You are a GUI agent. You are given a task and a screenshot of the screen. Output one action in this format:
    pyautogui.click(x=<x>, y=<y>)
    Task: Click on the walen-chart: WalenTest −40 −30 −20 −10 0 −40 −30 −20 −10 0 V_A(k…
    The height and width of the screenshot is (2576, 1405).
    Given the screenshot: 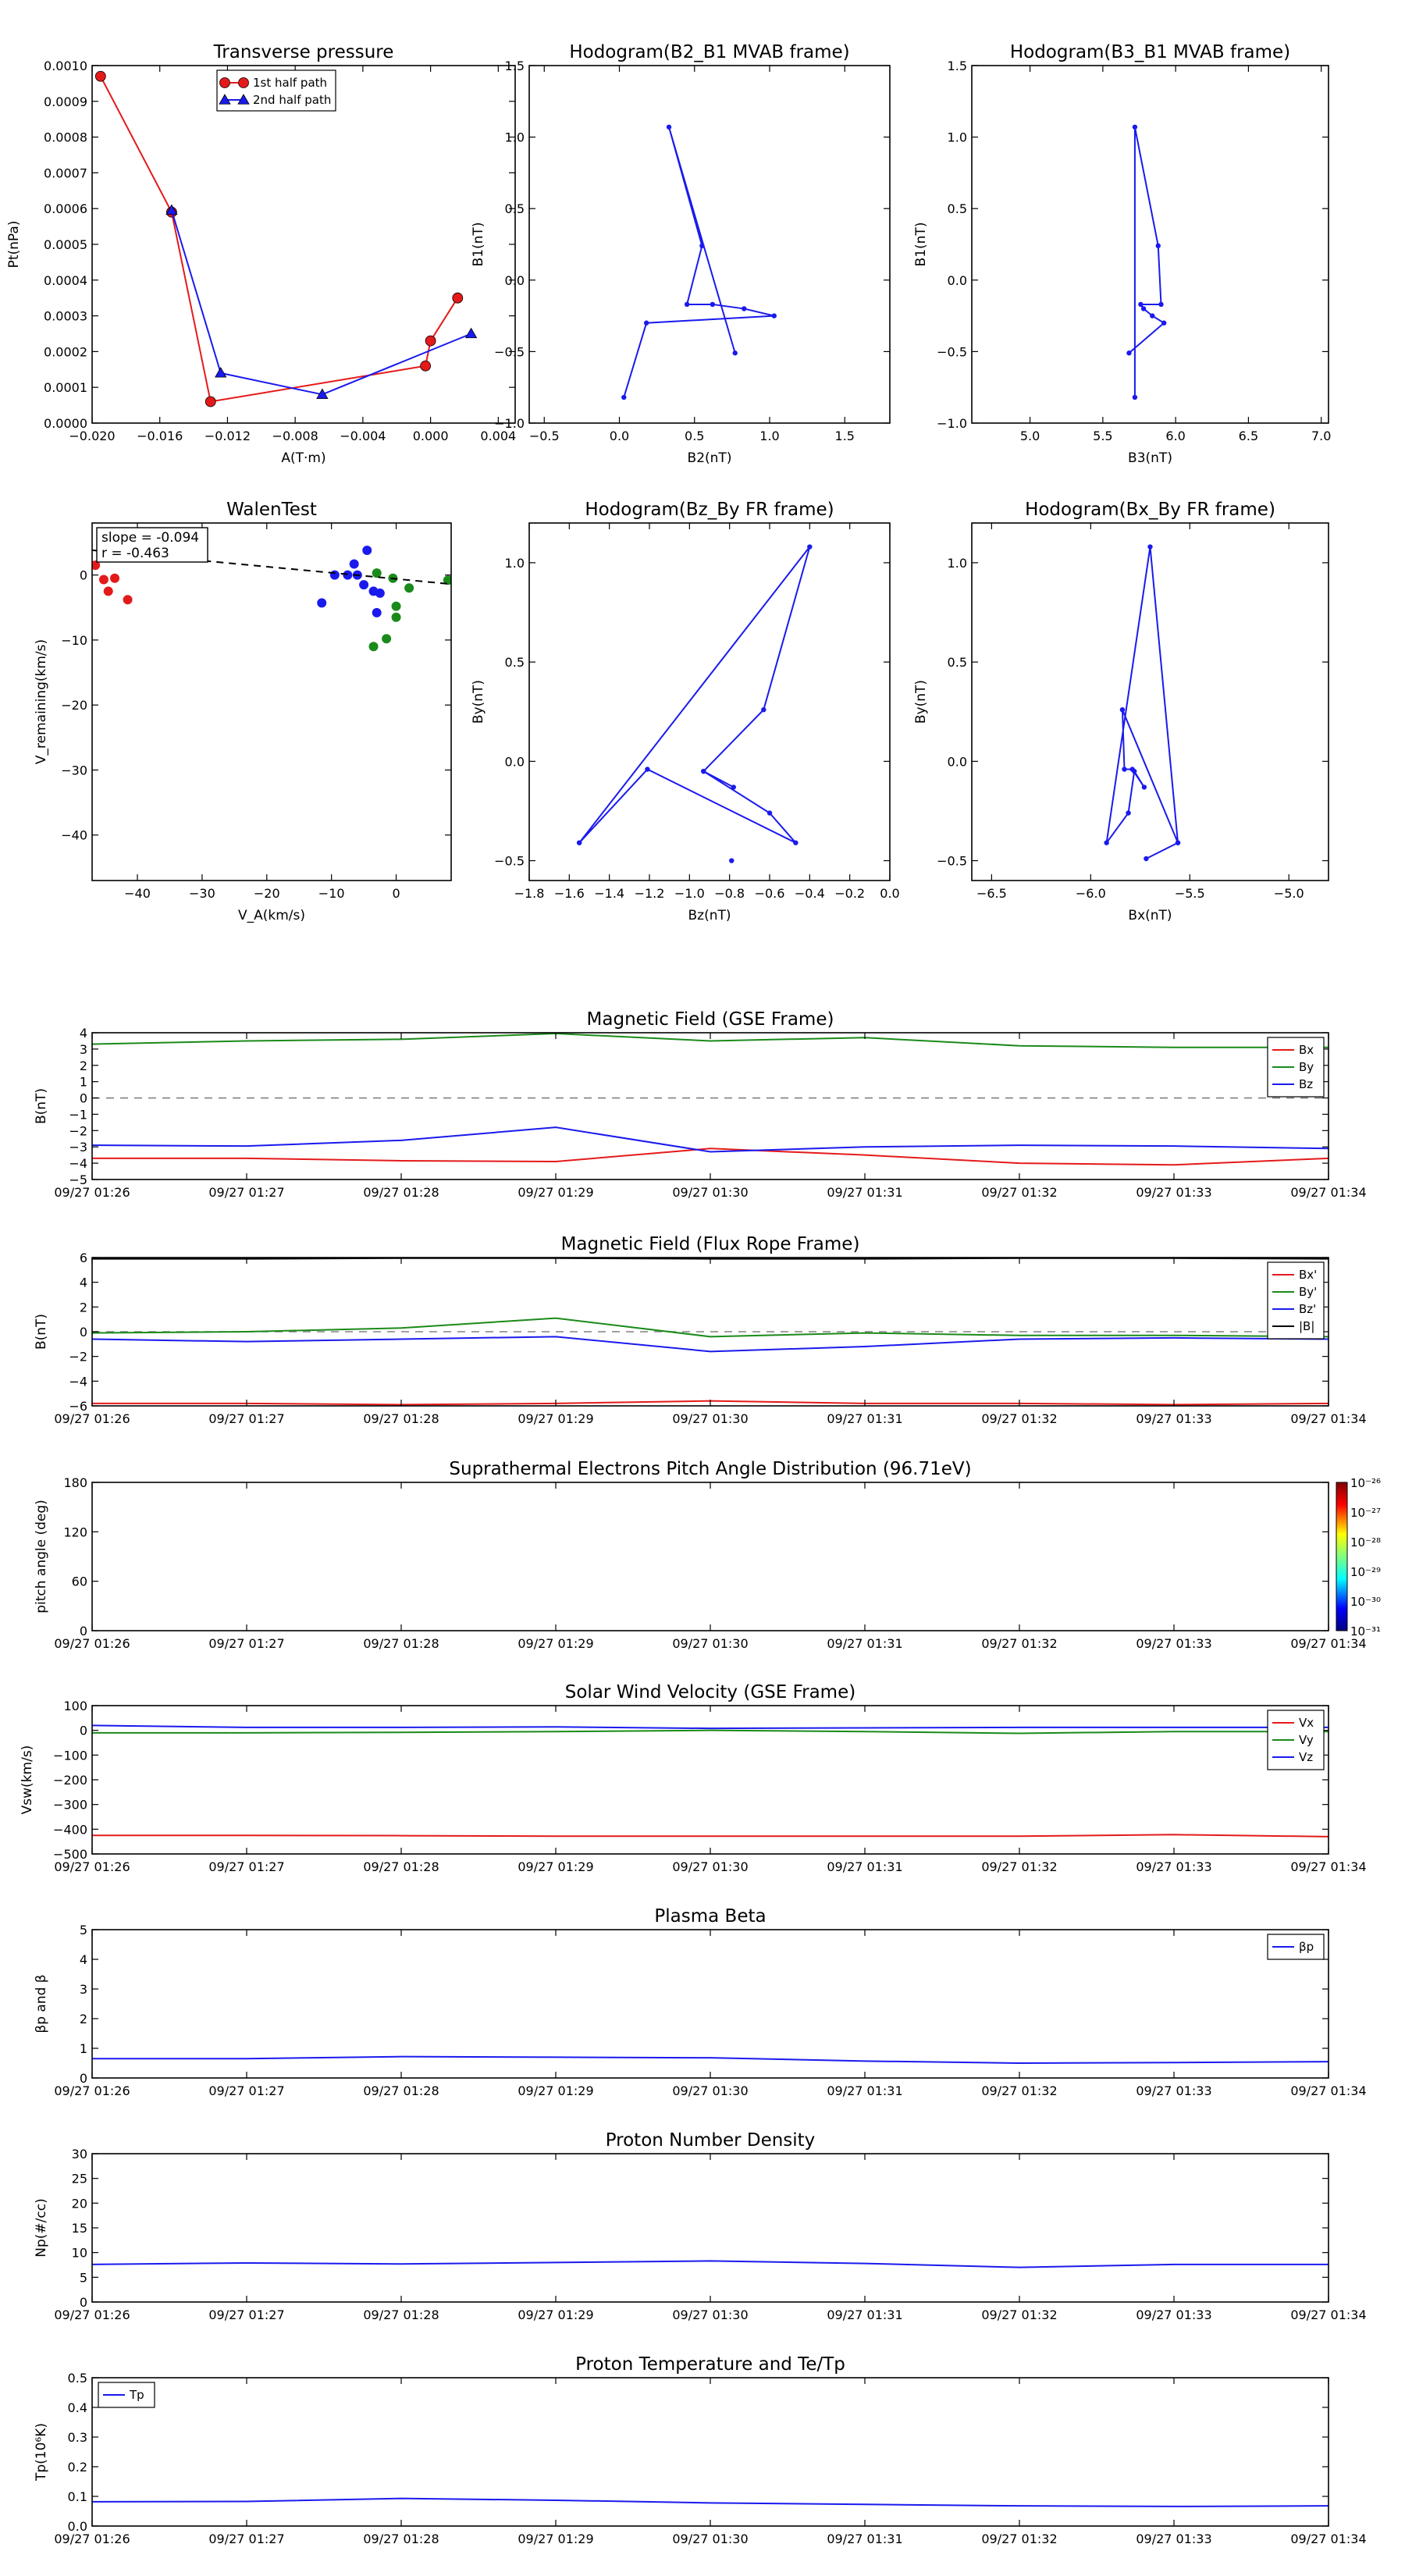 What is the action you would take?
    pyautogui.click(x=243, y=711)
    